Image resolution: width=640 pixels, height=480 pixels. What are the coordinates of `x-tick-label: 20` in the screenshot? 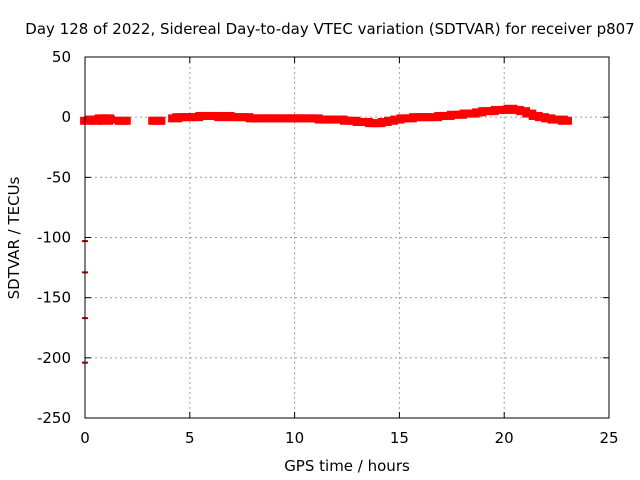 It's located at (504, 438).